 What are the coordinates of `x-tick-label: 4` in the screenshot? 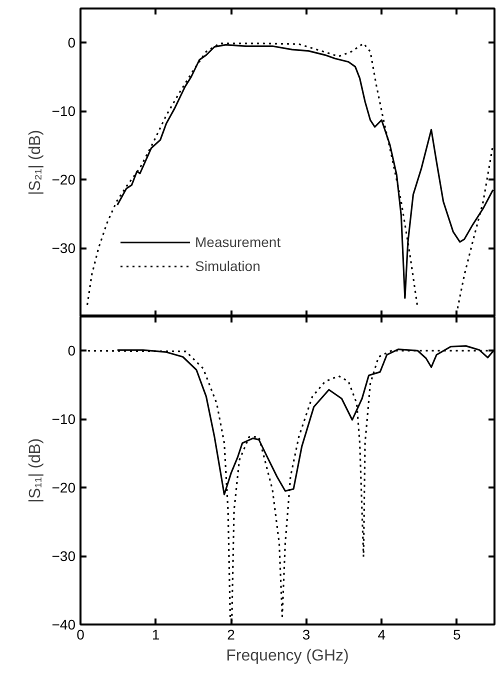 It's located at (382, 634).